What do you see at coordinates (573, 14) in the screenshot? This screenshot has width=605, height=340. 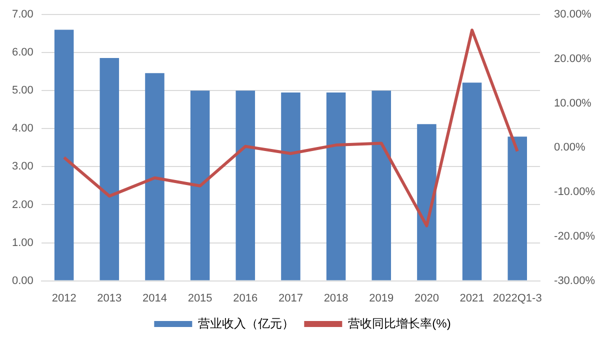 I see `y2-tick-label: 30.00%` at bounding box center [573, 14].